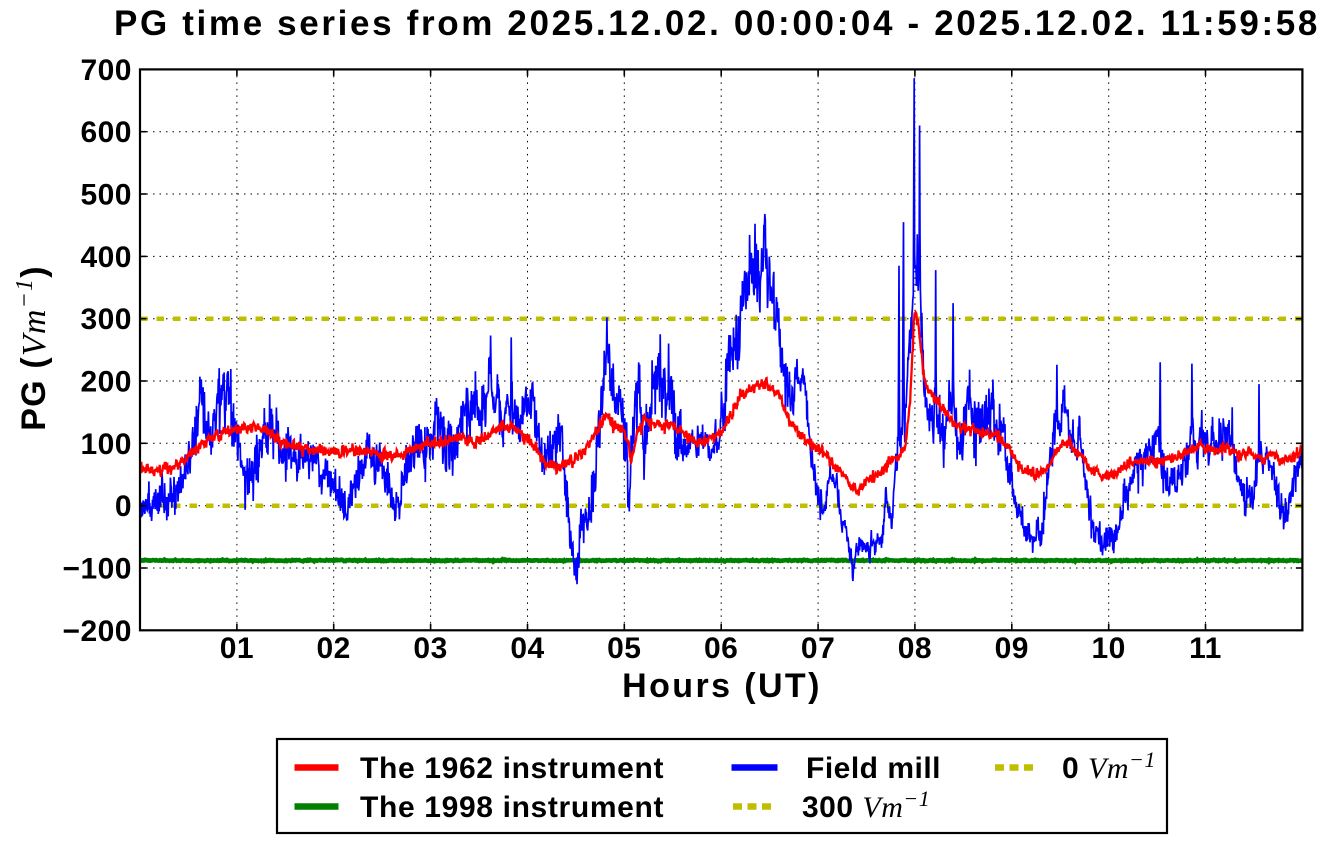 Image resolution: width=1341 pixels, height=844 pixels. Describe the element at coordinates (237, 648) in the screenshot. I see `svg-text: 01` at that location.